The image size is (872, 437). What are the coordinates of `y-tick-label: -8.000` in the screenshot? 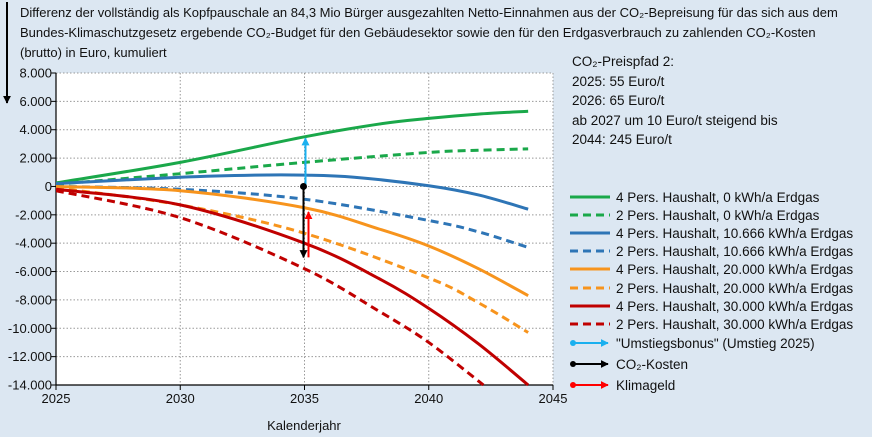 It's located at (33, 299).